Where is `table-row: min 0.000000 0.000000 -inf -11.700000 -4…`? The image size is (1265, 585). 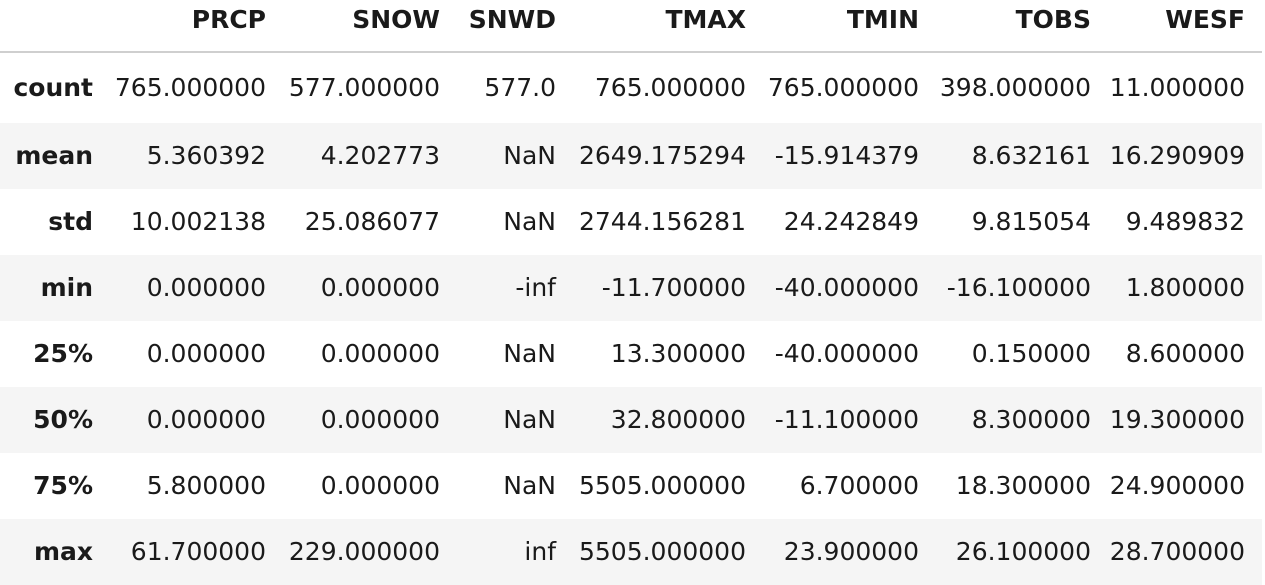
table-row: min 0.000000 0.000000 -inf -11.700000 -4… is located at coordinates (631, 288).